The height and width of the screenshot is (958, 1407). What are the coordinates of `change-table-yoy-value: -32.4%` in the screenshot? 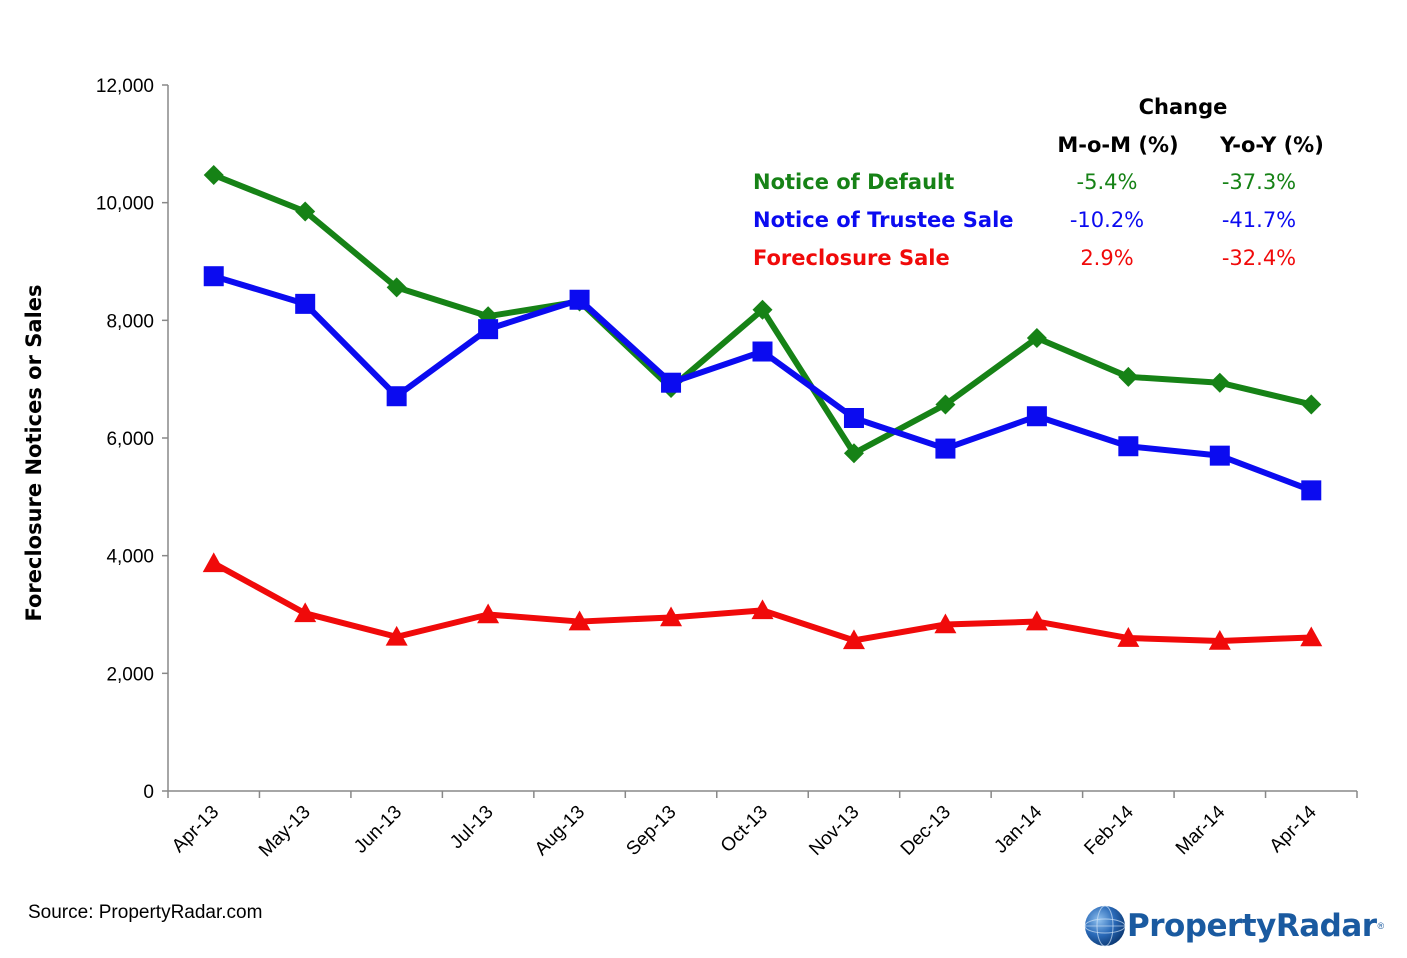 It's located at (1259, 258).